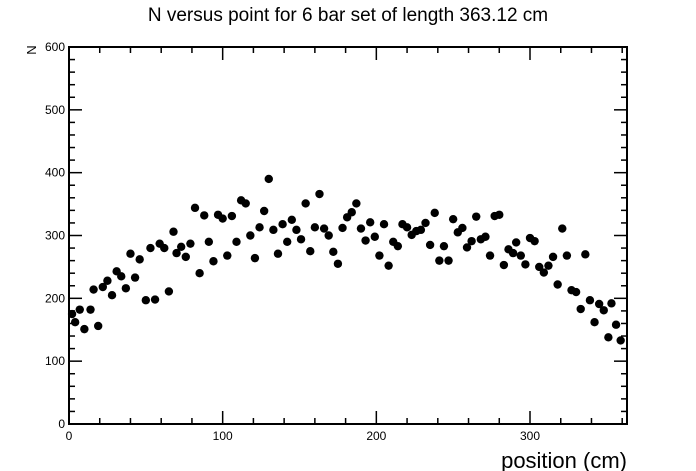 The height and width of the screenshot is (471, 696). Describe the element at coordinates (376, 436) in the screenshot. I see `x-tick-label: 200` at that location.